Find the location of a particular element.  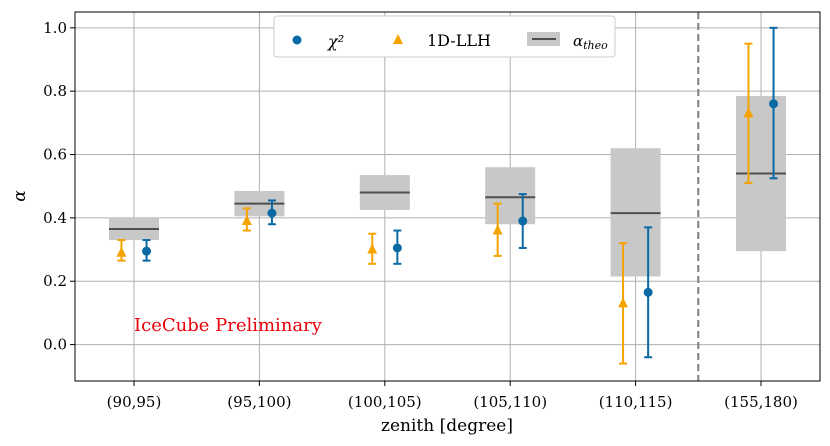

legend-label-chi2: χ² is located at coordinates (335, 41).